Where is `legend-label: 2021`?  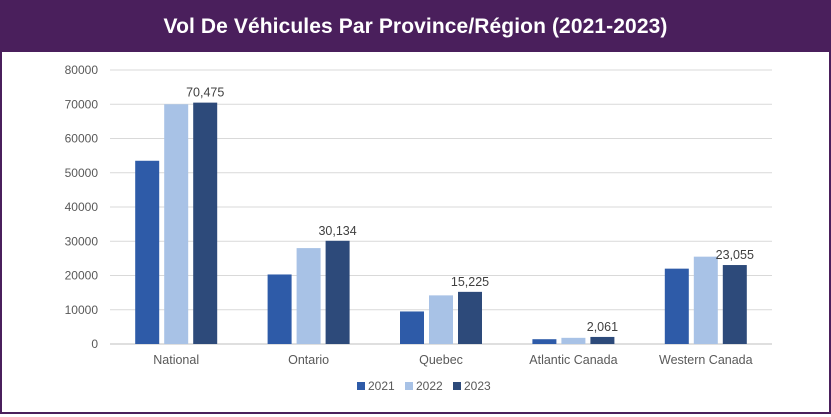 legend-label: 2021 is located at coordinates (381, 386).